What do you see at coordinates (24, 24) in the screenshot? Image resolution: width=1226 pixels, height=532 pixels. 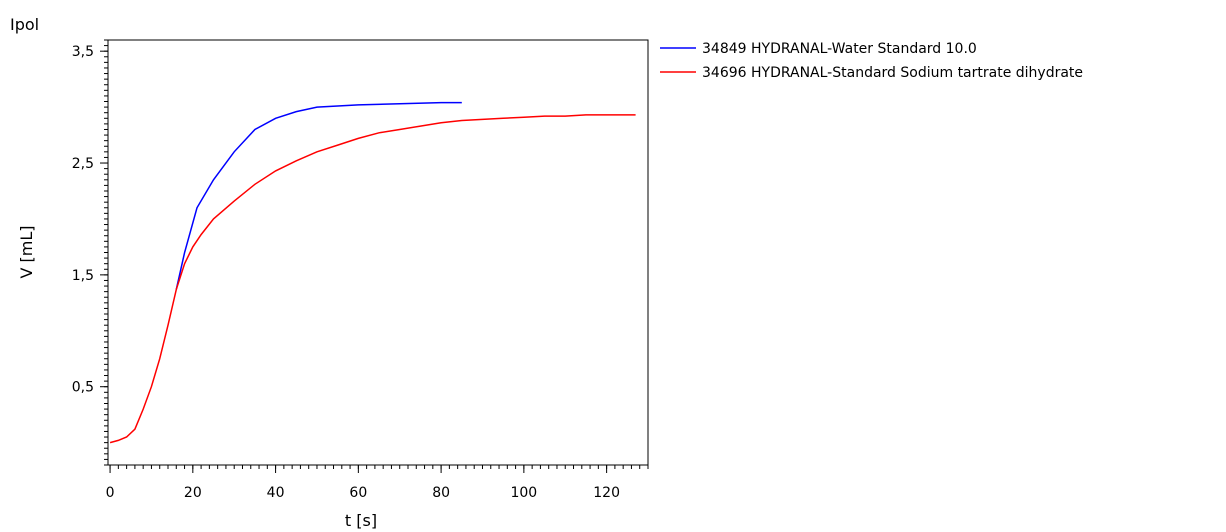 I see `chart-title: Ipol` at bounding box center [24, 24].